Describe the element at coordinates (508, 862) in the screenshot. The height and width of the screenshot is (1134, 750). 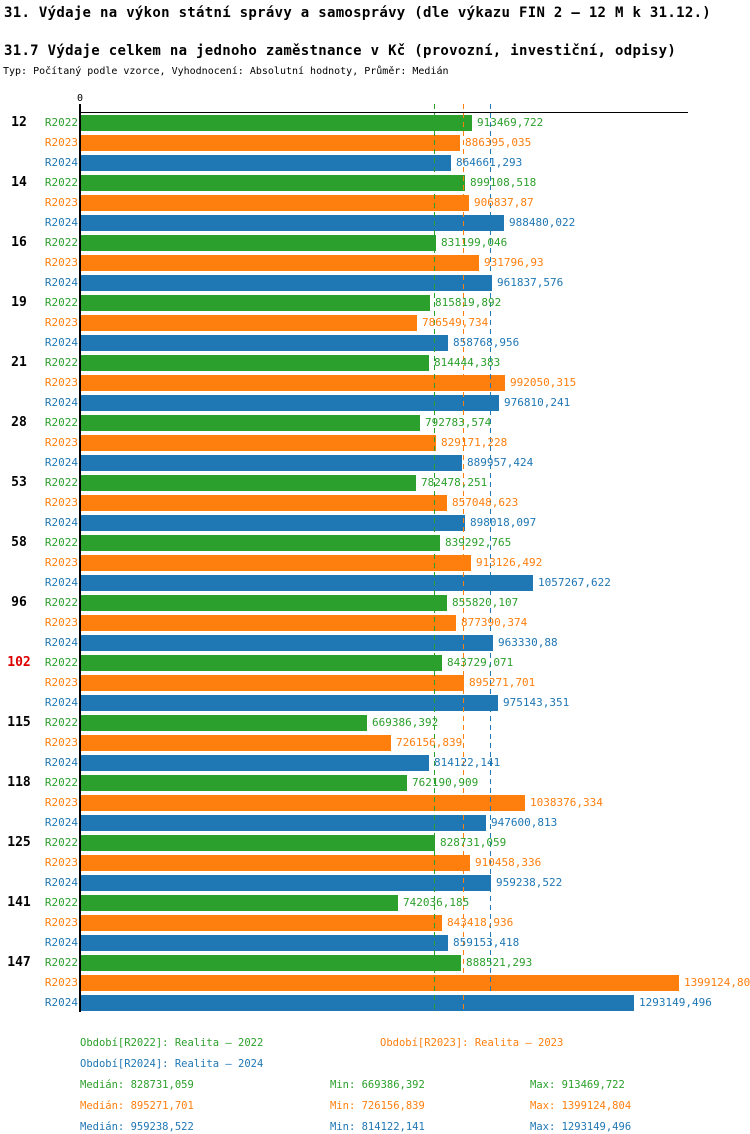
I see `bar-value-label: 910458,336` at that location.